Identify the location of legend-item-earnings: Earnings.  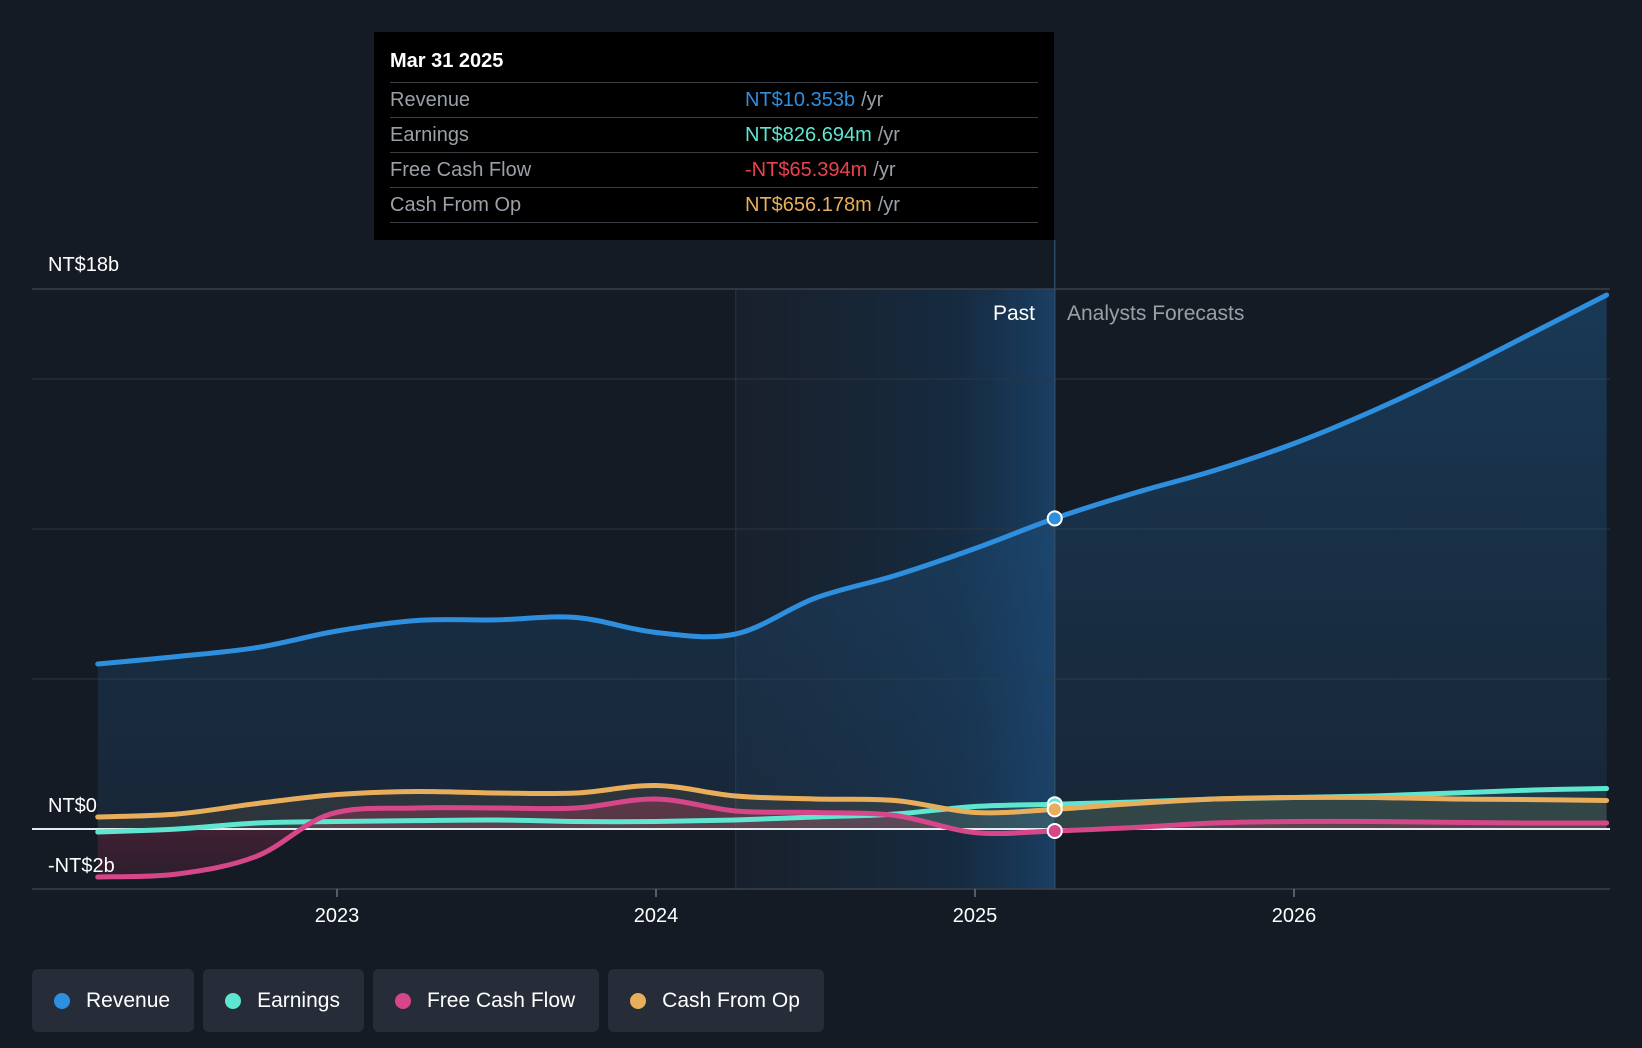
(283, 1000).